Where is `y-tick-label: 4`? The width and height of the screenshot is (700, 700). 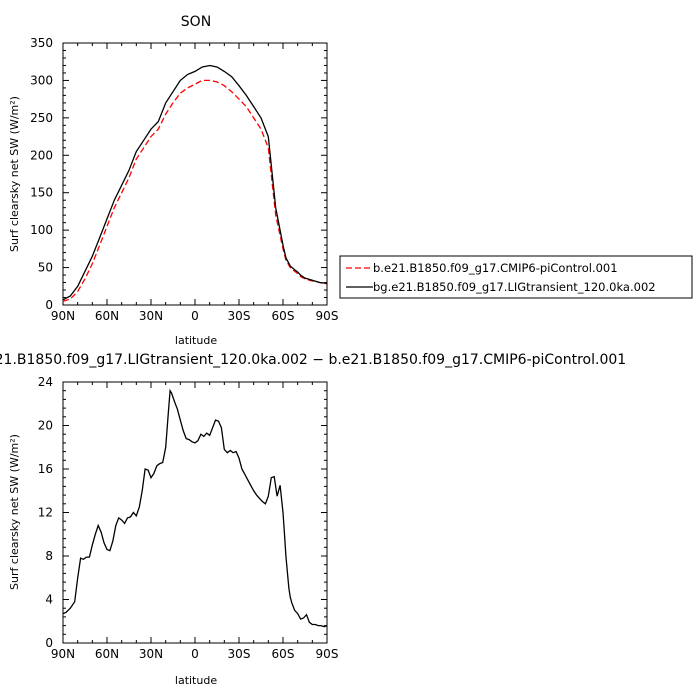
y-tick-label: 4 is located at coordinates (49, 600).